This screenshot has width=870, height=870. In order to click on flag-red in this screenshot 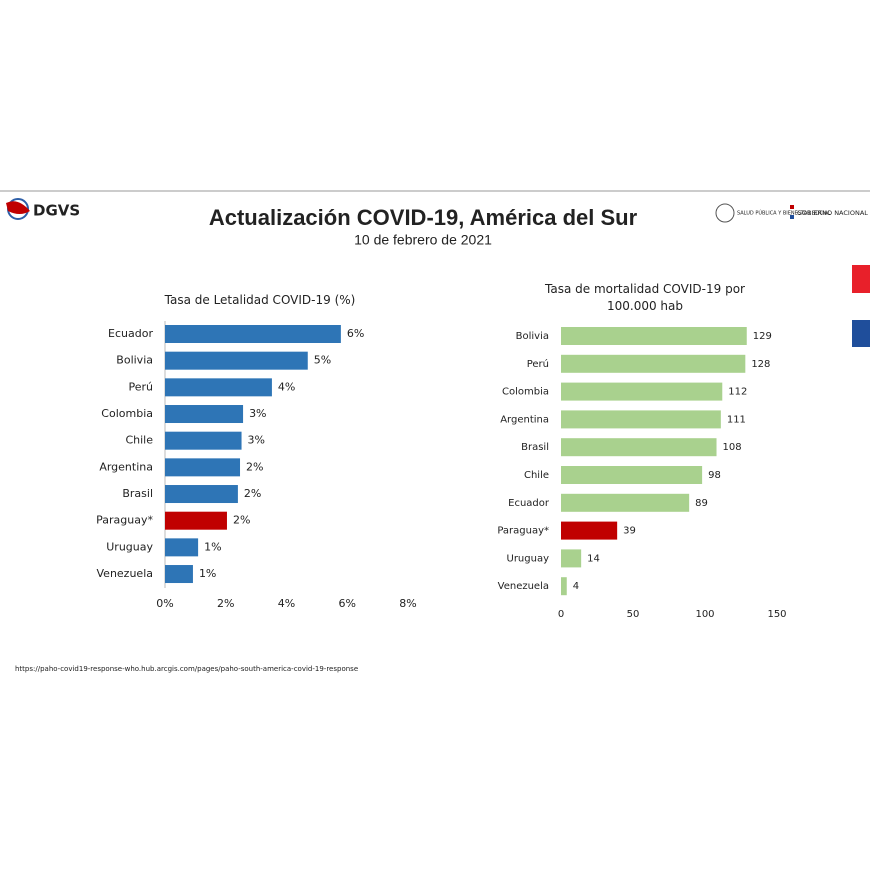, I will do `click(792, 207)`.